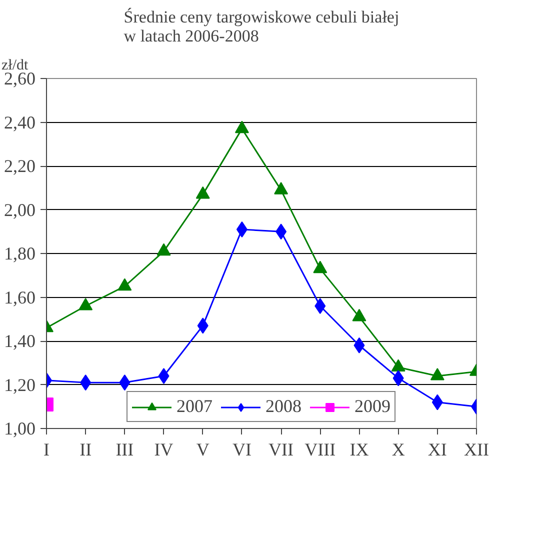  I want to click on y-tick-label: 2,00, so click(20, 210).